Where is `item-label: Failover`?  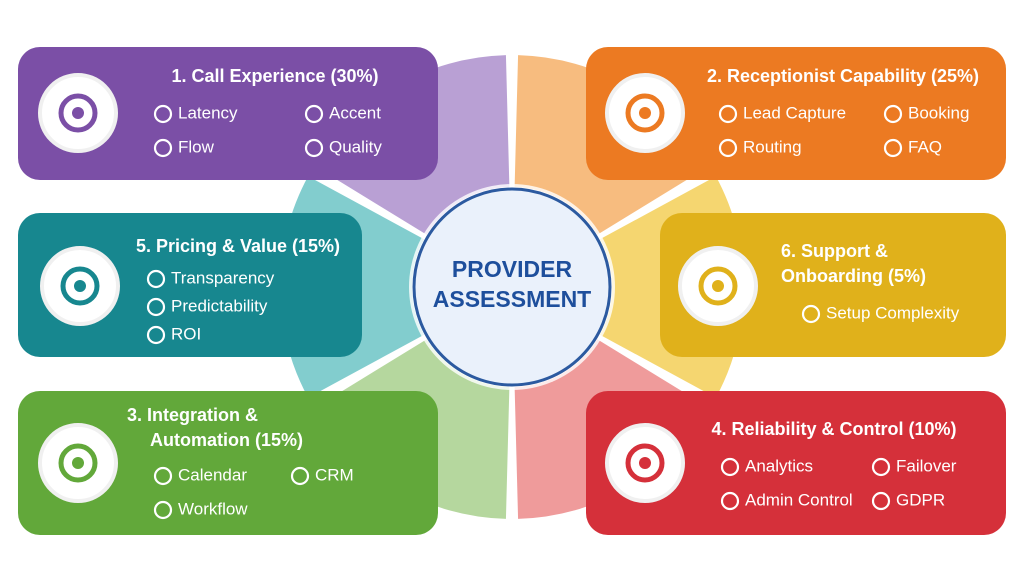 item-label: Failover is located at coordinates (926, 465).